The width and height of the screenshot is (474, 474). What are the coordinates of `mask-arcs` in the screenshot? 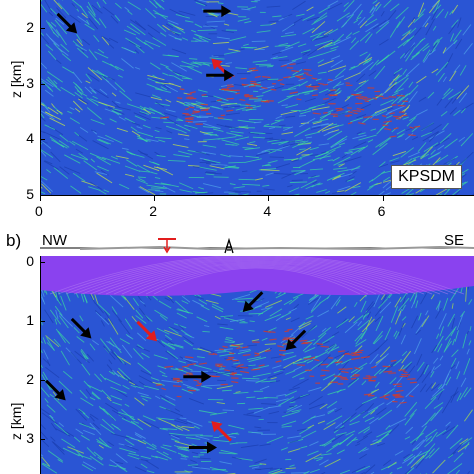 It's located at (257, 275).